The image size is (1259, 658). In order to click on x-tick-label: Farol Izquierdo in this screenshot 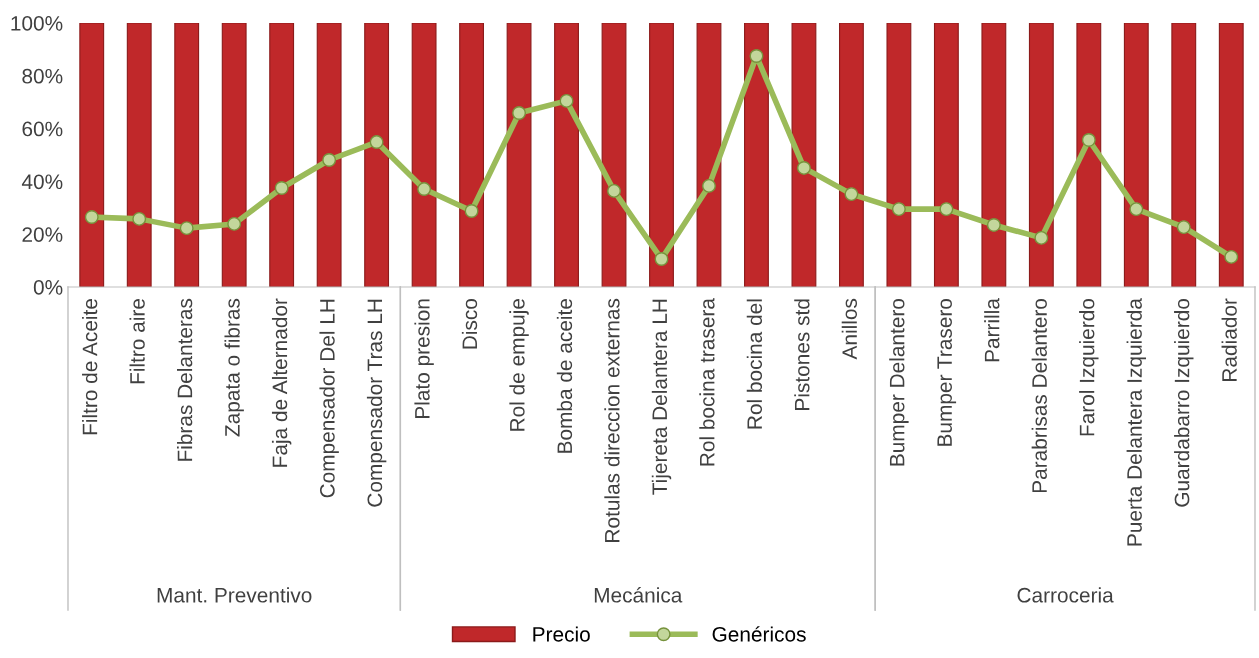, I will do `click(1089, 367)`.